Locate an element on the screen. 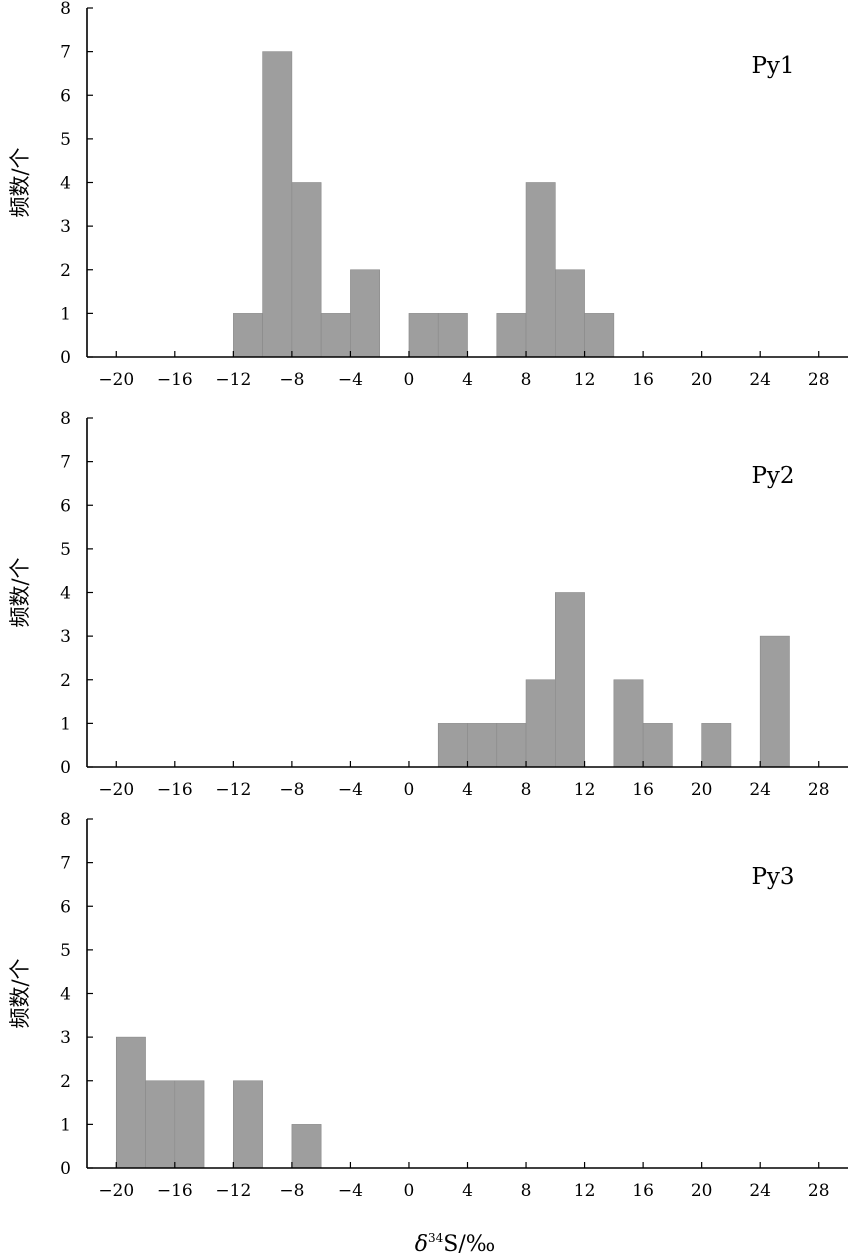  x-axis-label-superscript: 34 is located at coordinates (436, 1238).